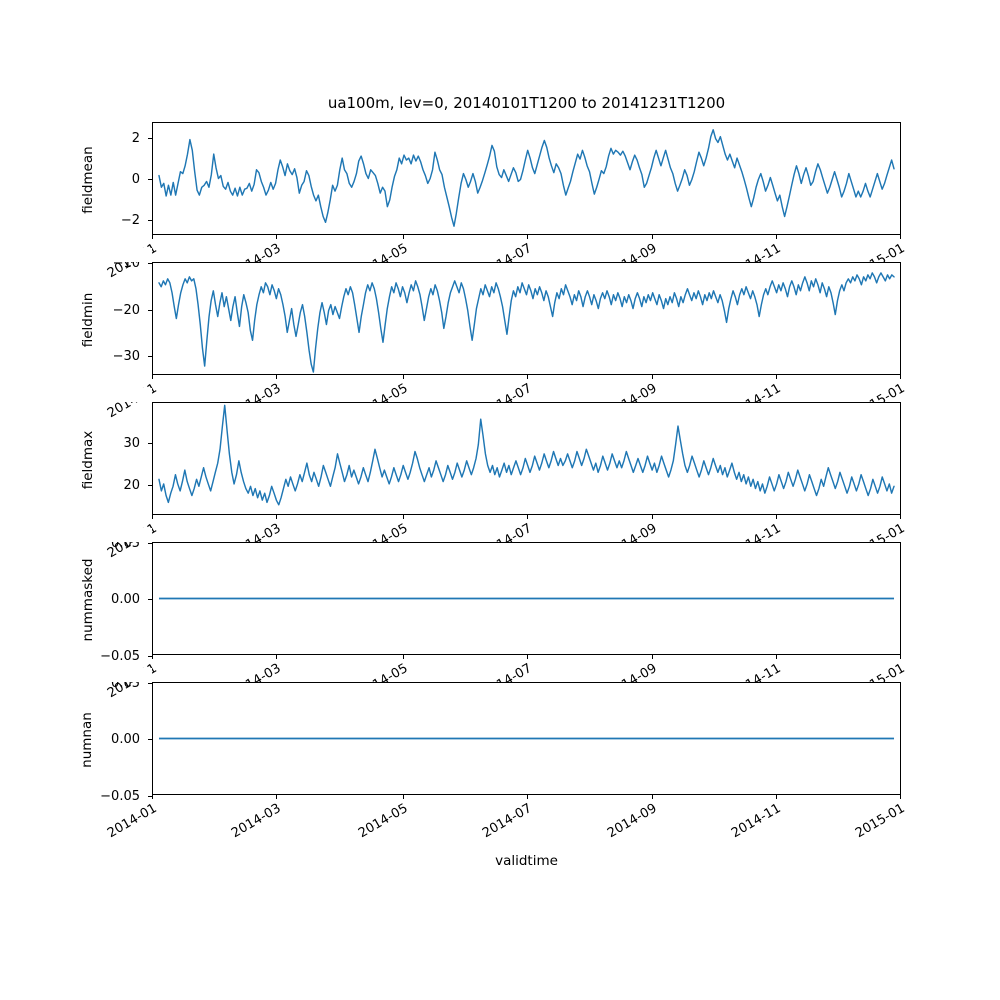 This screenshot has height=1000, width=1000. I want to click on fieldmean-plot-area, so click(526, 178).